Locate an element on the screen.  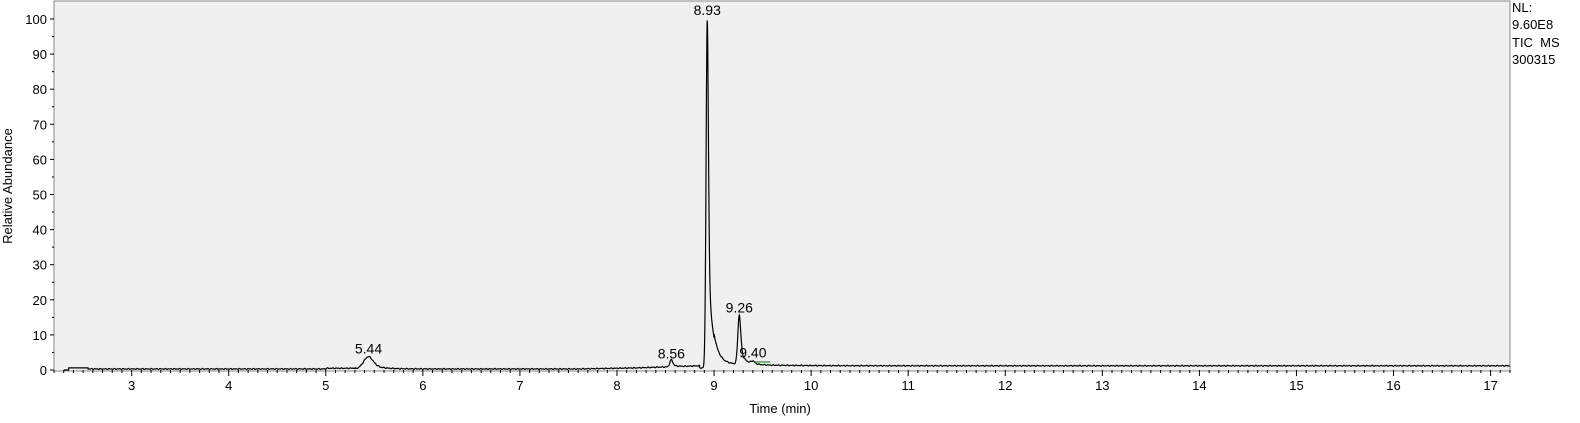
x-tick-label: 6 is located at coordinates (422, 385).